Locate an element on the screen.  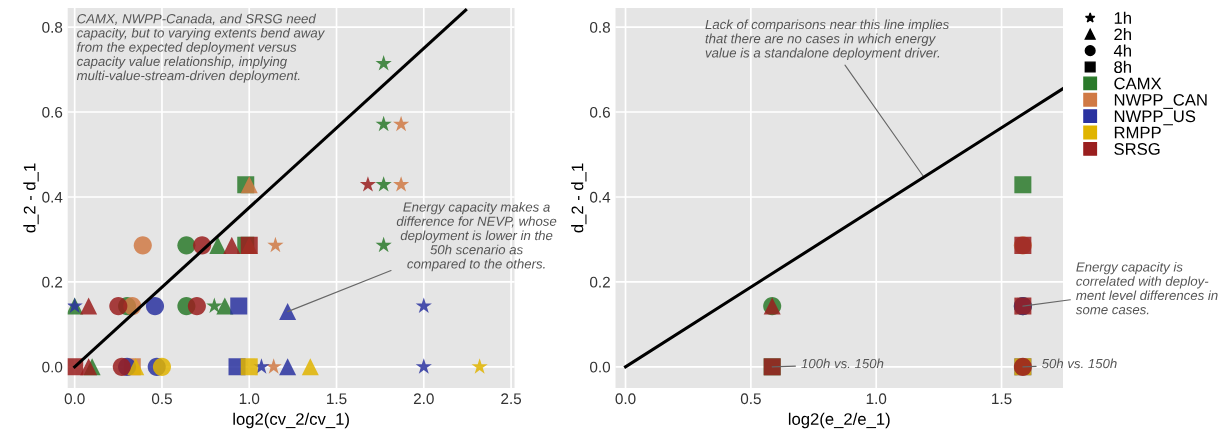
legend-label: 8h is located at coordinates (1122, 67).